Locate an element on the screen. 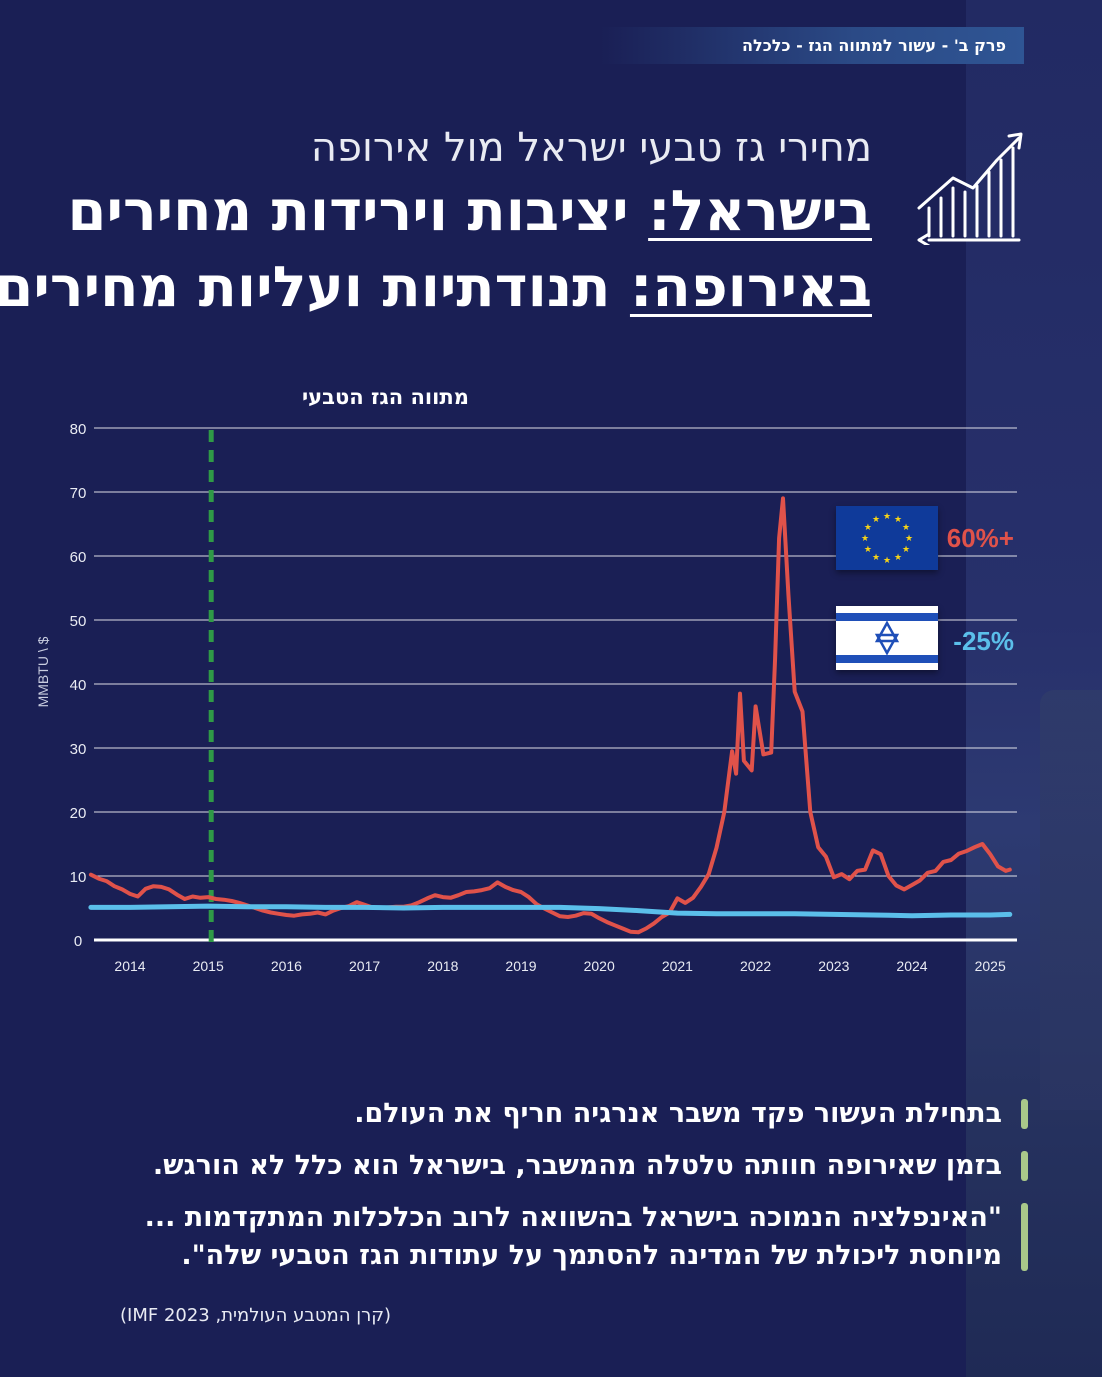 Image resolution: width=1102 pixels, height=1377 pixels. x-tick-label: 2020 is located at coordinates (599, 966).